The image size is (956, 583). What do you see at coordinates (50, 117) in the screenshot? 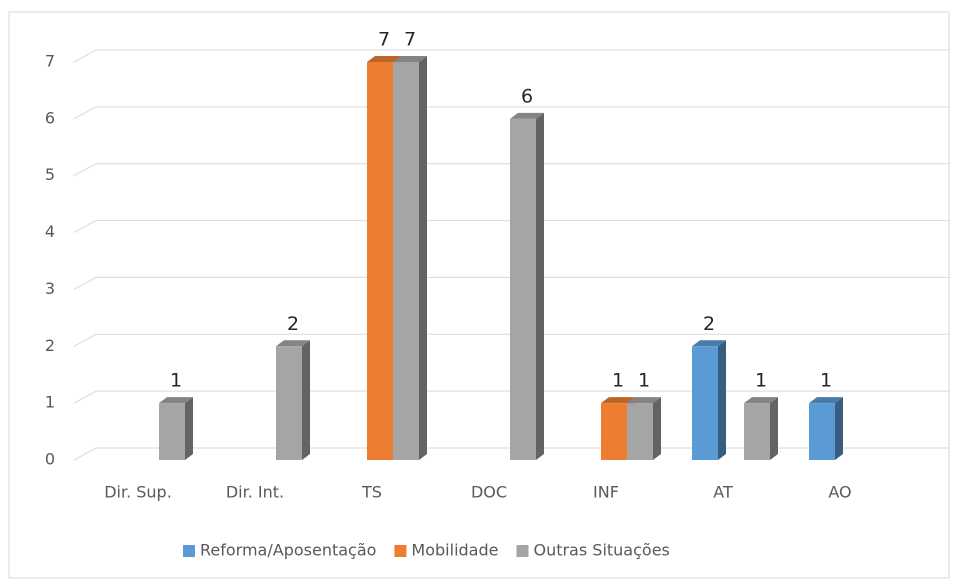
I see `y-tick-label: 6` at bounding box center [50, 117].